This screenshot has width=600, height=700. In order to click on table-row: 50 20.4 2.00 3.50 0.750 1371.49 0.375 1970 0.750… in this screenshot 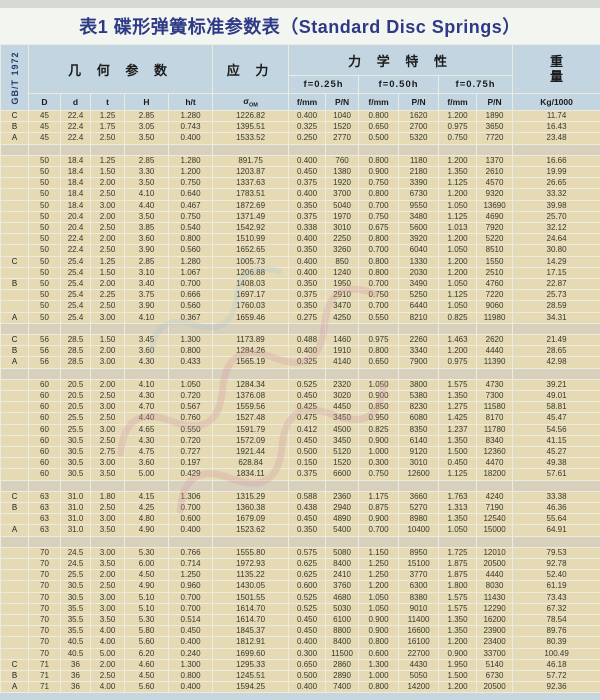, I will do `click(300, 217)`.